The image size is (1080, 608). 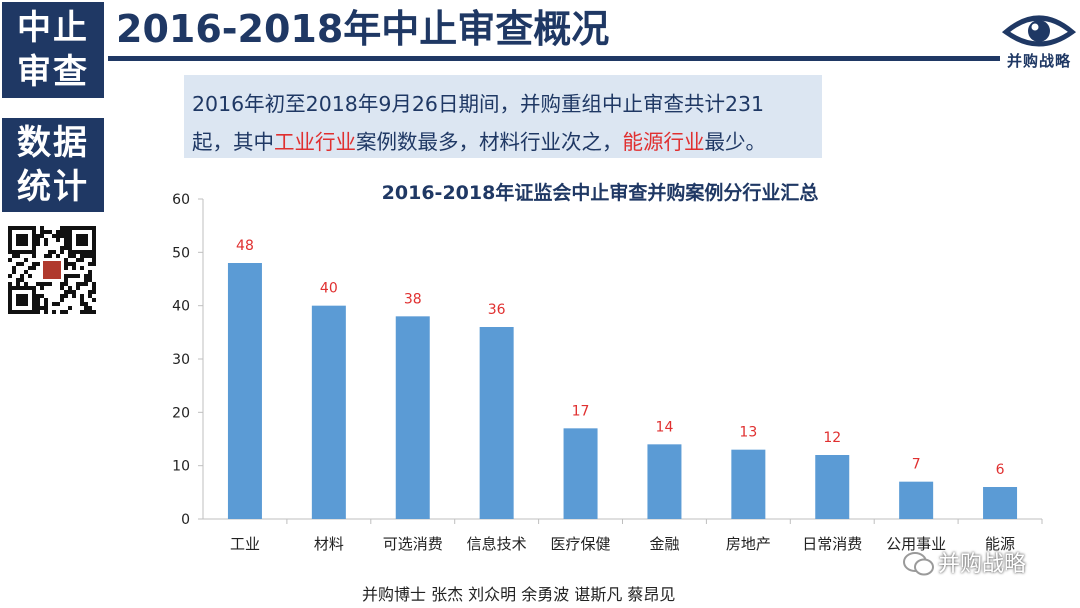 What do you see at coordinates (245, 544) in the screenshot?
I see `x-tick-label: 工业` at bounding box center [245, 544].